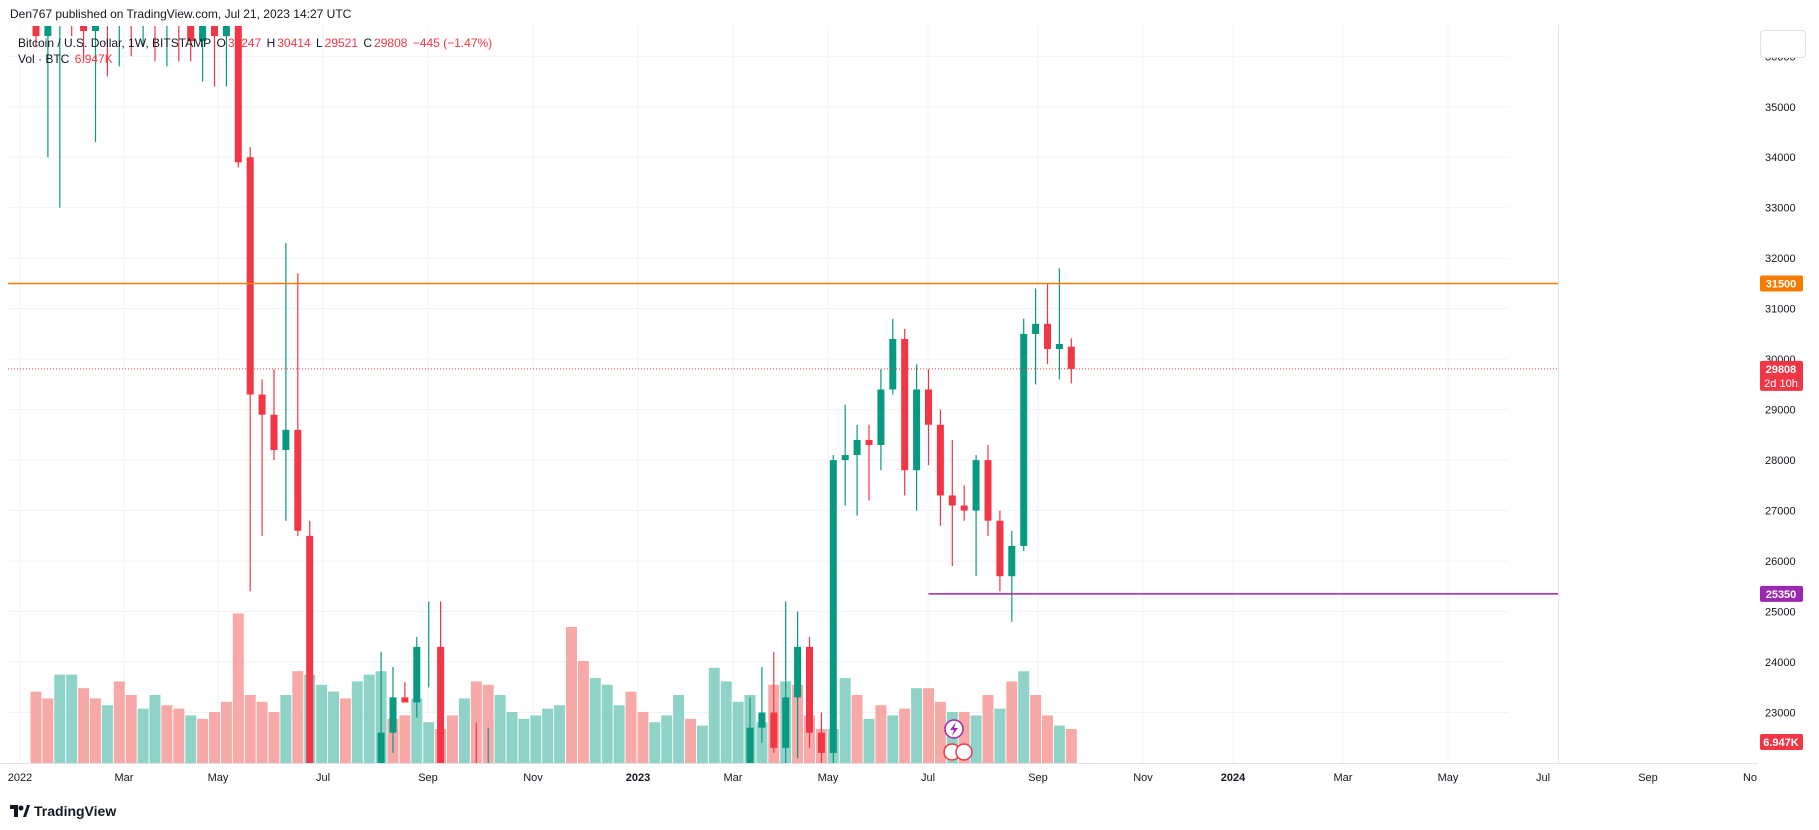 This screenshot has width=1819, height=830. What do you see at coordinates (1781, 283) in the screenshot?
I see `level-price-tag` at bounding box center [1781, 283].